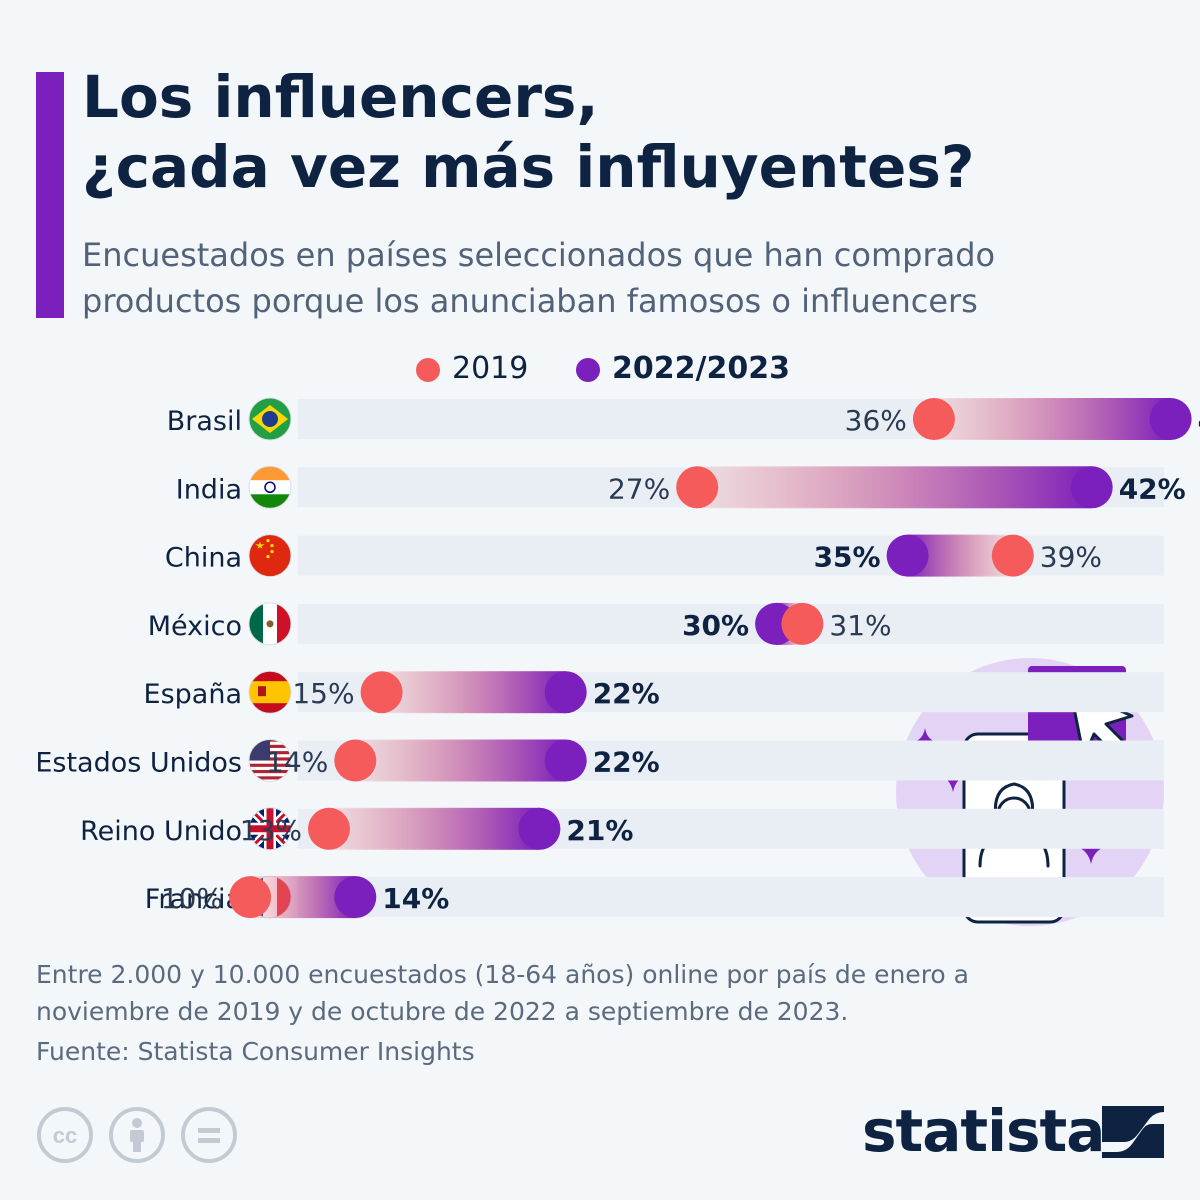 The height and width of the screenshot is (1200, 1200). What do you see at coordinates (297, 762) in the screenshot?
I see `value-2019-estados-unidos: 14%` at bounding box center [297, 762].